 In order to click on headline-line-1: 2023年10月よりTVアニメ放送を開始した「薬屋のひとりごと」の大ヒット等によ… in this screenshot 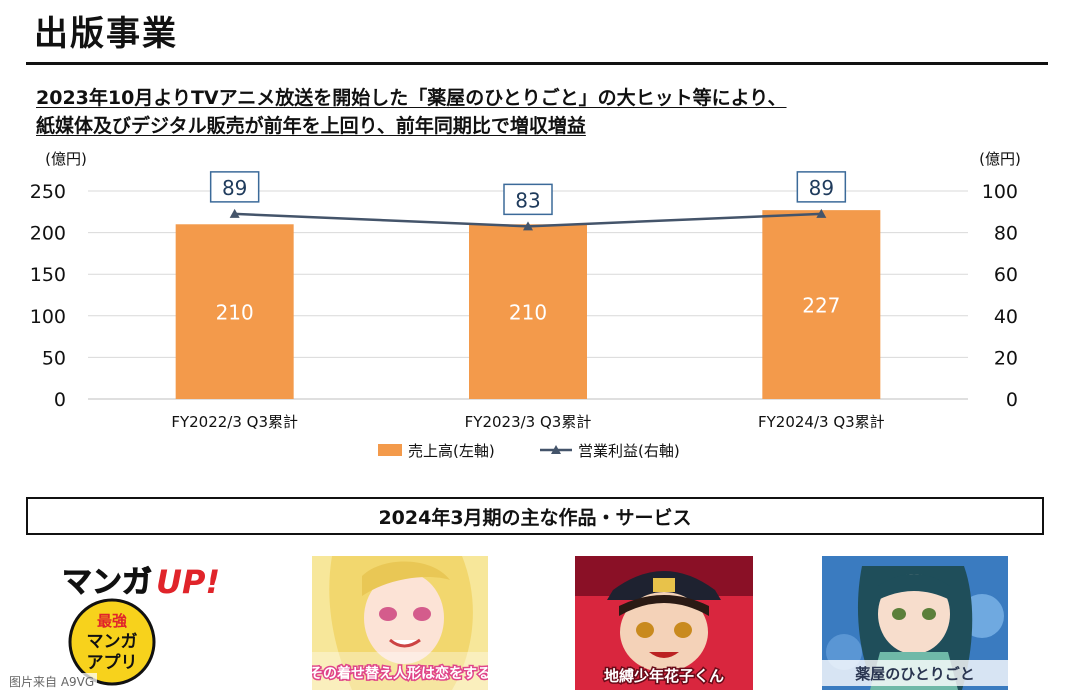, I will do `click(411, 98)`.